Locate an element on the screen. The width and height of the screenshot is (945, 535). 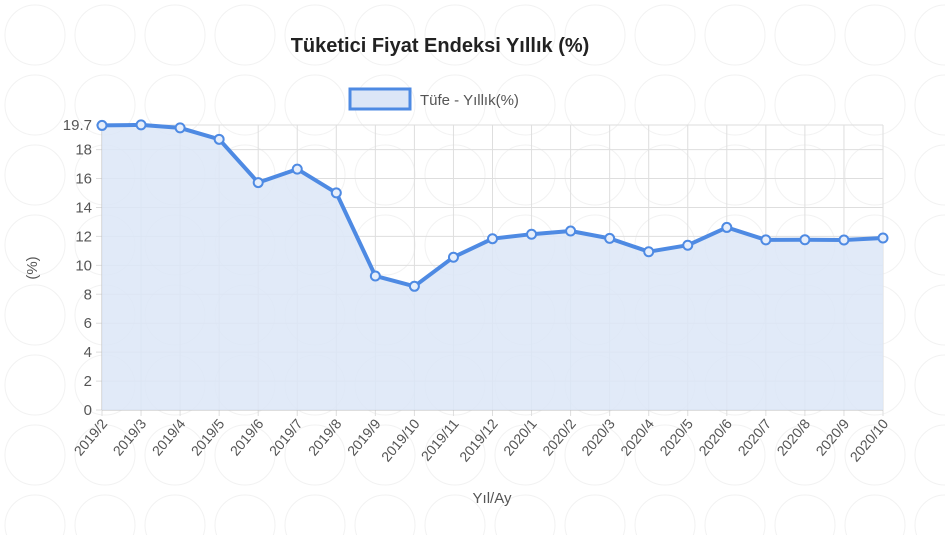
x-tick-label: 2020/7 is located at coordinates (754, 436).